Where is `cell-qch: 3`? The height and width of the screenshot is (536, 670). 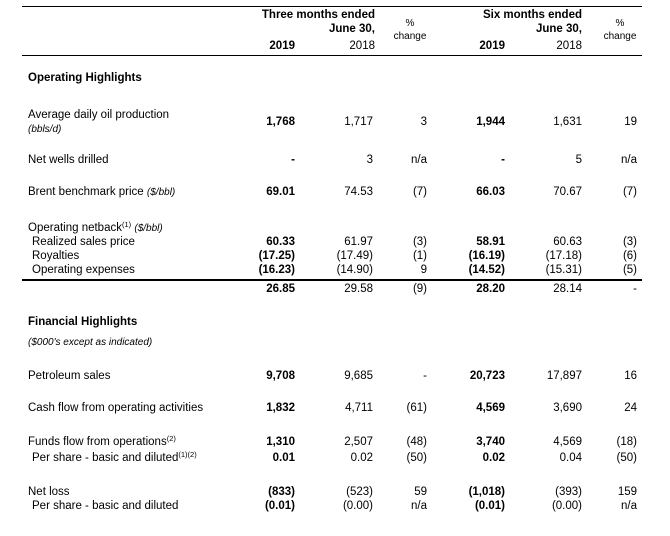
cell-qch: 3 is located at coordinates (423, 122).